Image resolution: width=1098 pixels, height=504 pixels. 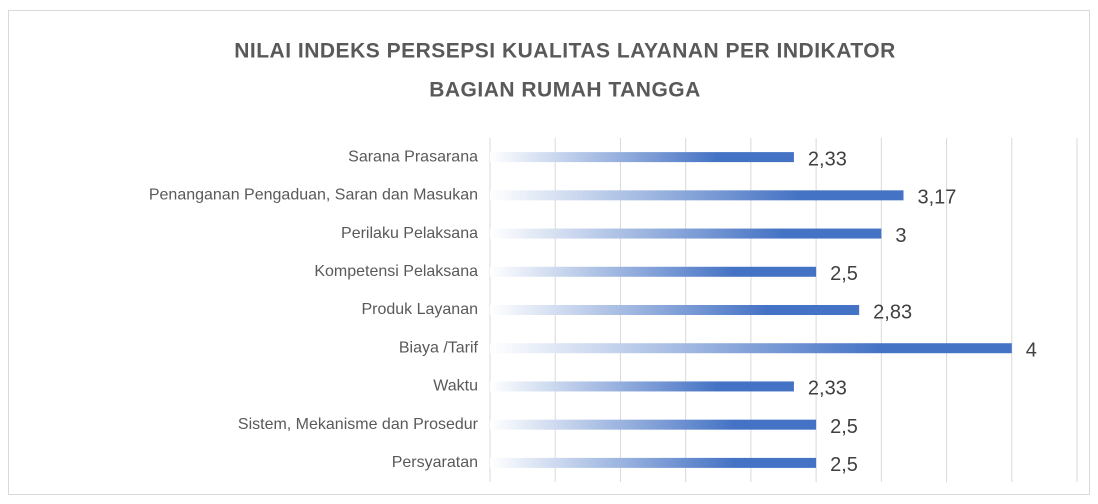 What do you see at coordinates (900, 236) in the screenshot?
I see `data-label: 3` at bounding box center [900, 236].